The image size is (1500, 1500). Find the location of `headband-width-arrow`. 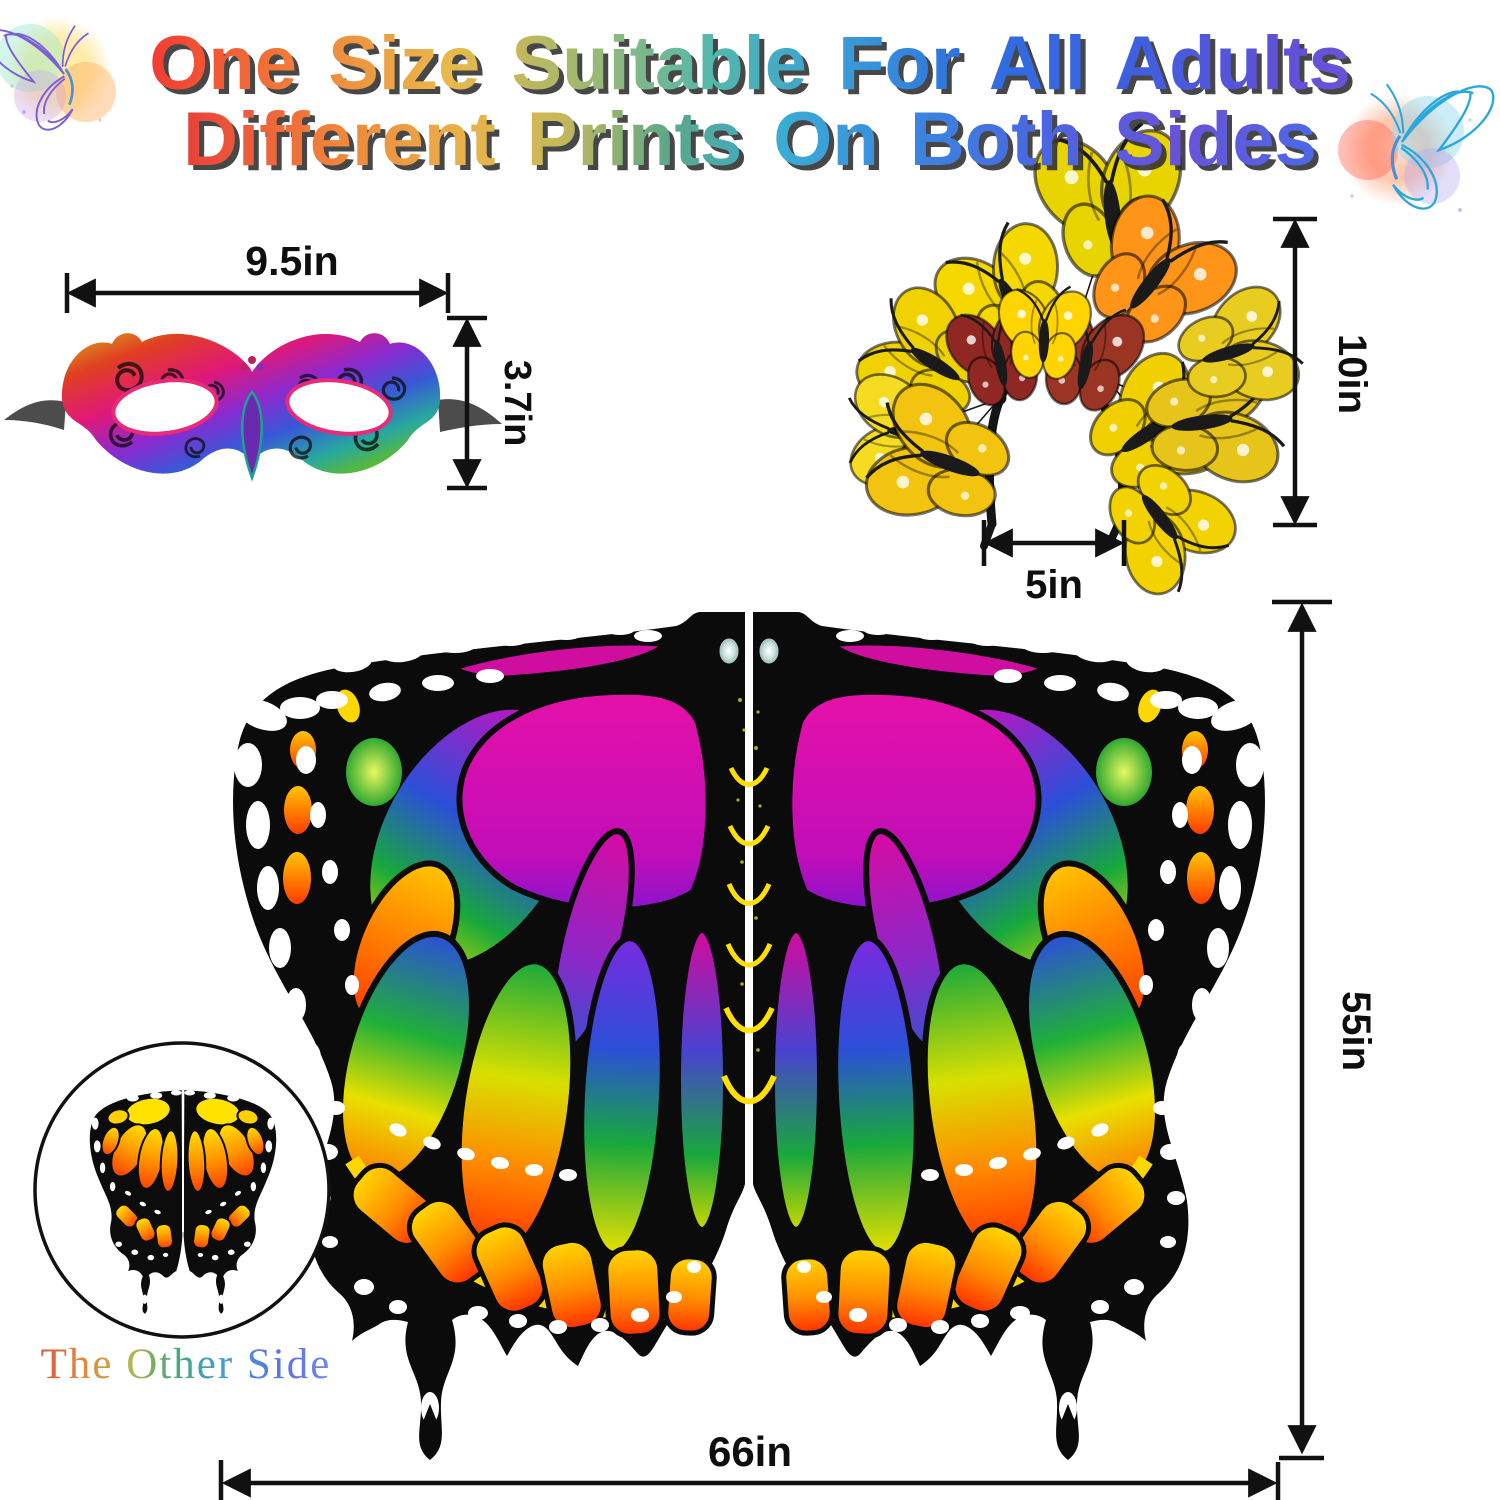

headband-width-arrow is located at coordinates (1054, 543).